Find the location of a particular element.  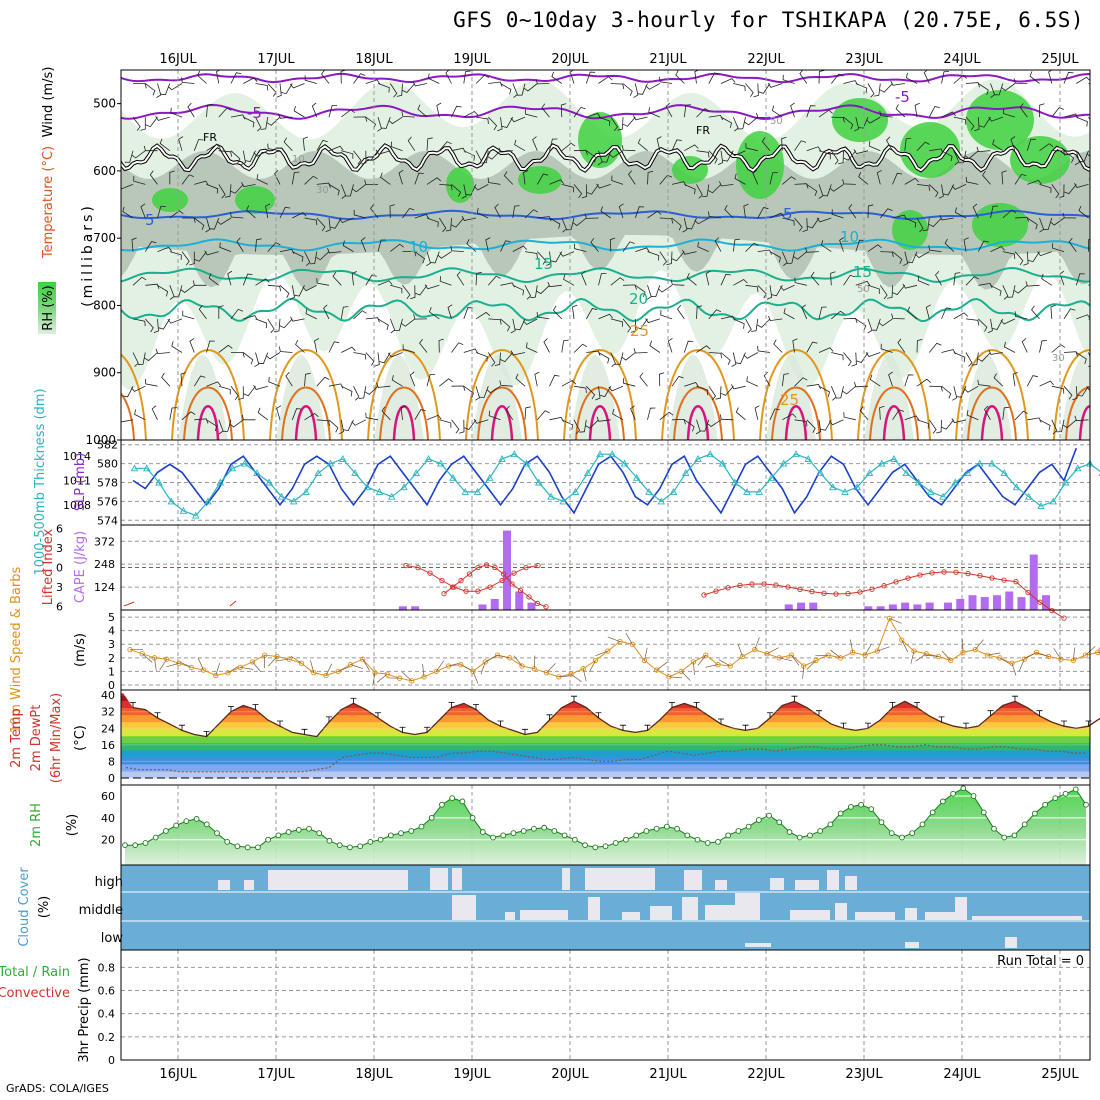

date-bottom-17JUL: 17JUL is located at coordinates (276, 1074).